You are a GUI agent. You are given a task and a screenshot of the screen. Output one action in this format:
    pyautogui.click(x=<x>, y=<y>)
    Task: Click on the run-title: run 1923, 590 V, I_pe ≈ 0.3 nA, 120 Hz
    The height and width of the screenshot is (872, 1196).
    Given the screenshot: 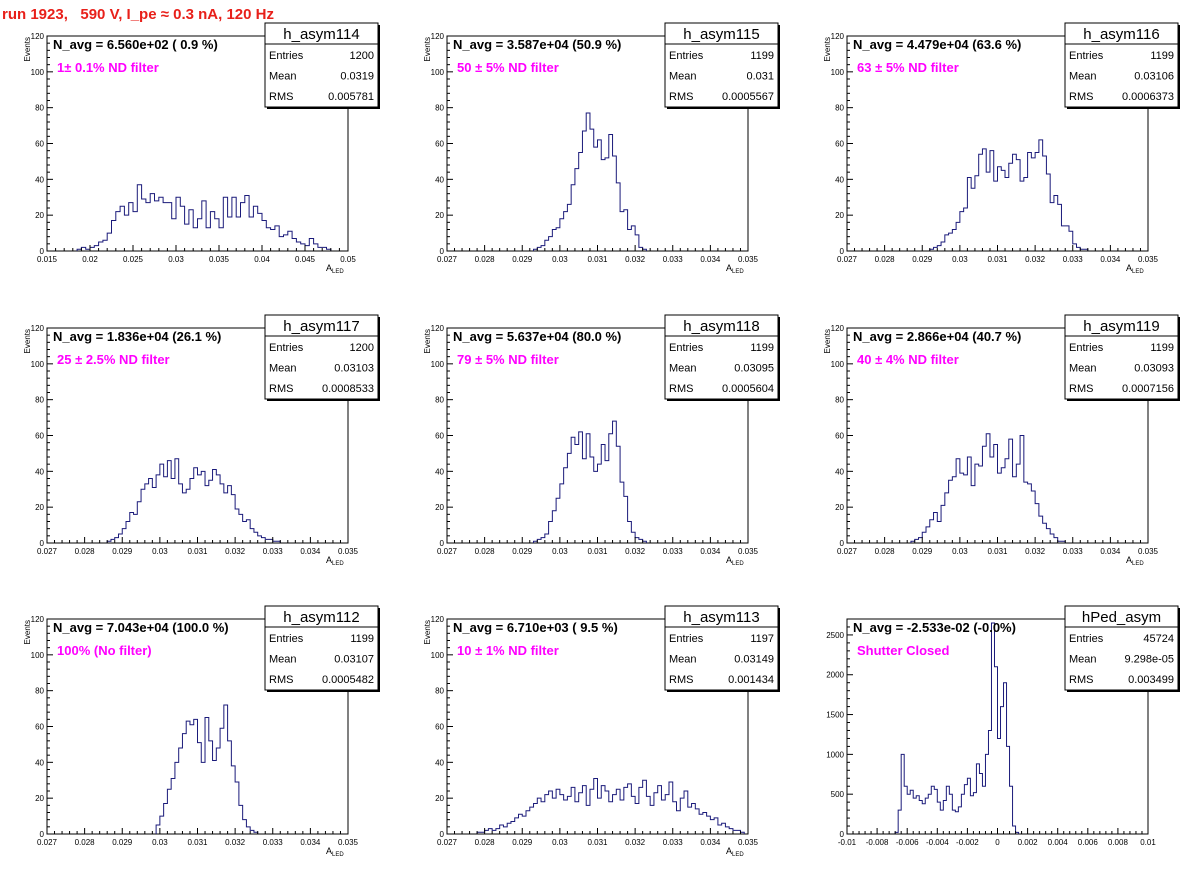 What is the action you would take?
    pyautogui.click(x=138, y=14)
    